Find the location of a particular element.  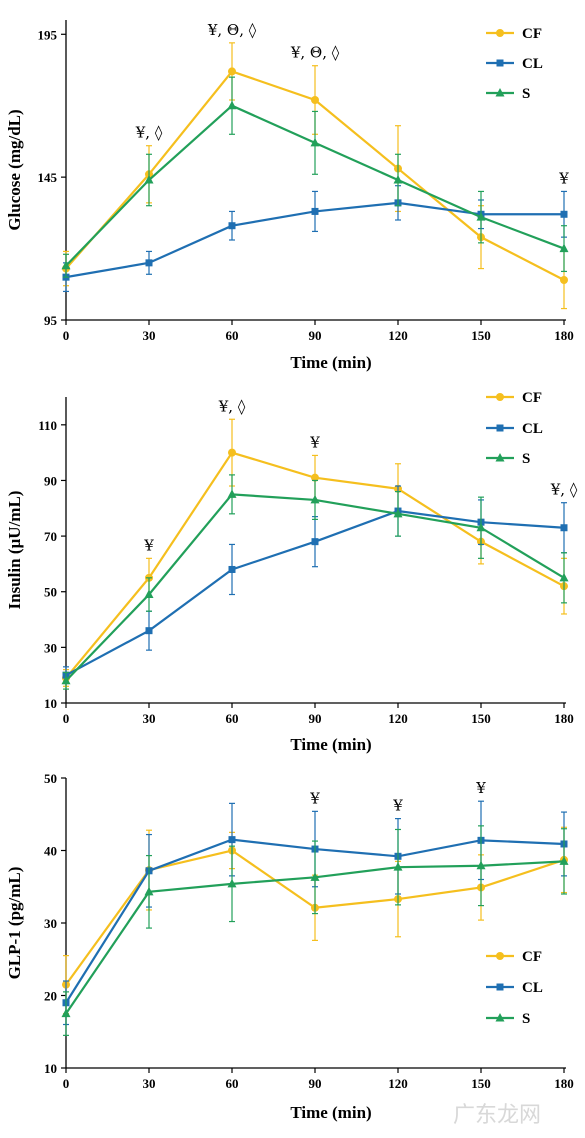

y-axis-title: Insulin (µU/mL) is located at coordinates (14, 550).